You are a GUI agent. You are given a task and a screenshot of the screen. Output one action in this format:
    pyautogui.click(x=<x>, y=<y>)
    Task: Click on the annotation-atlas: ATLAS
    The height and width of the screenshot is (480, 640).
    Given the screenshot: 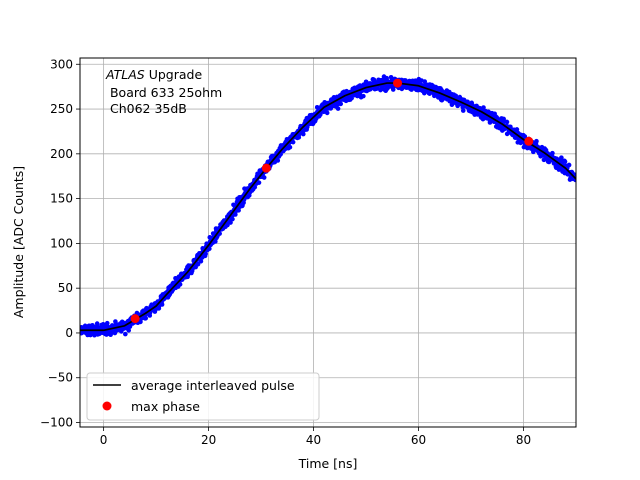 What is the action you would take?
    pyautogui.click(x=125, y=74)
    